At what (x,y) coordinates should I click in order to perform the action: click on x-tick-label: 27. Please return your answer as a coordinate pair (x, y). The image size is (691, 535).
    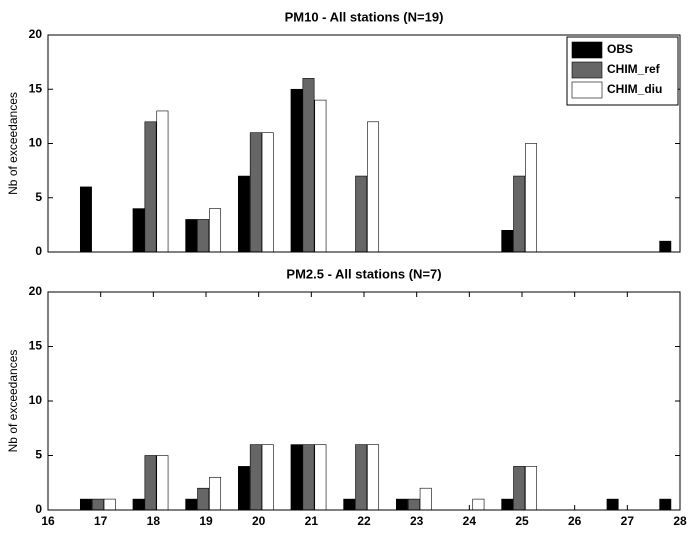
    Looking at the image, I should click on (628, 521).